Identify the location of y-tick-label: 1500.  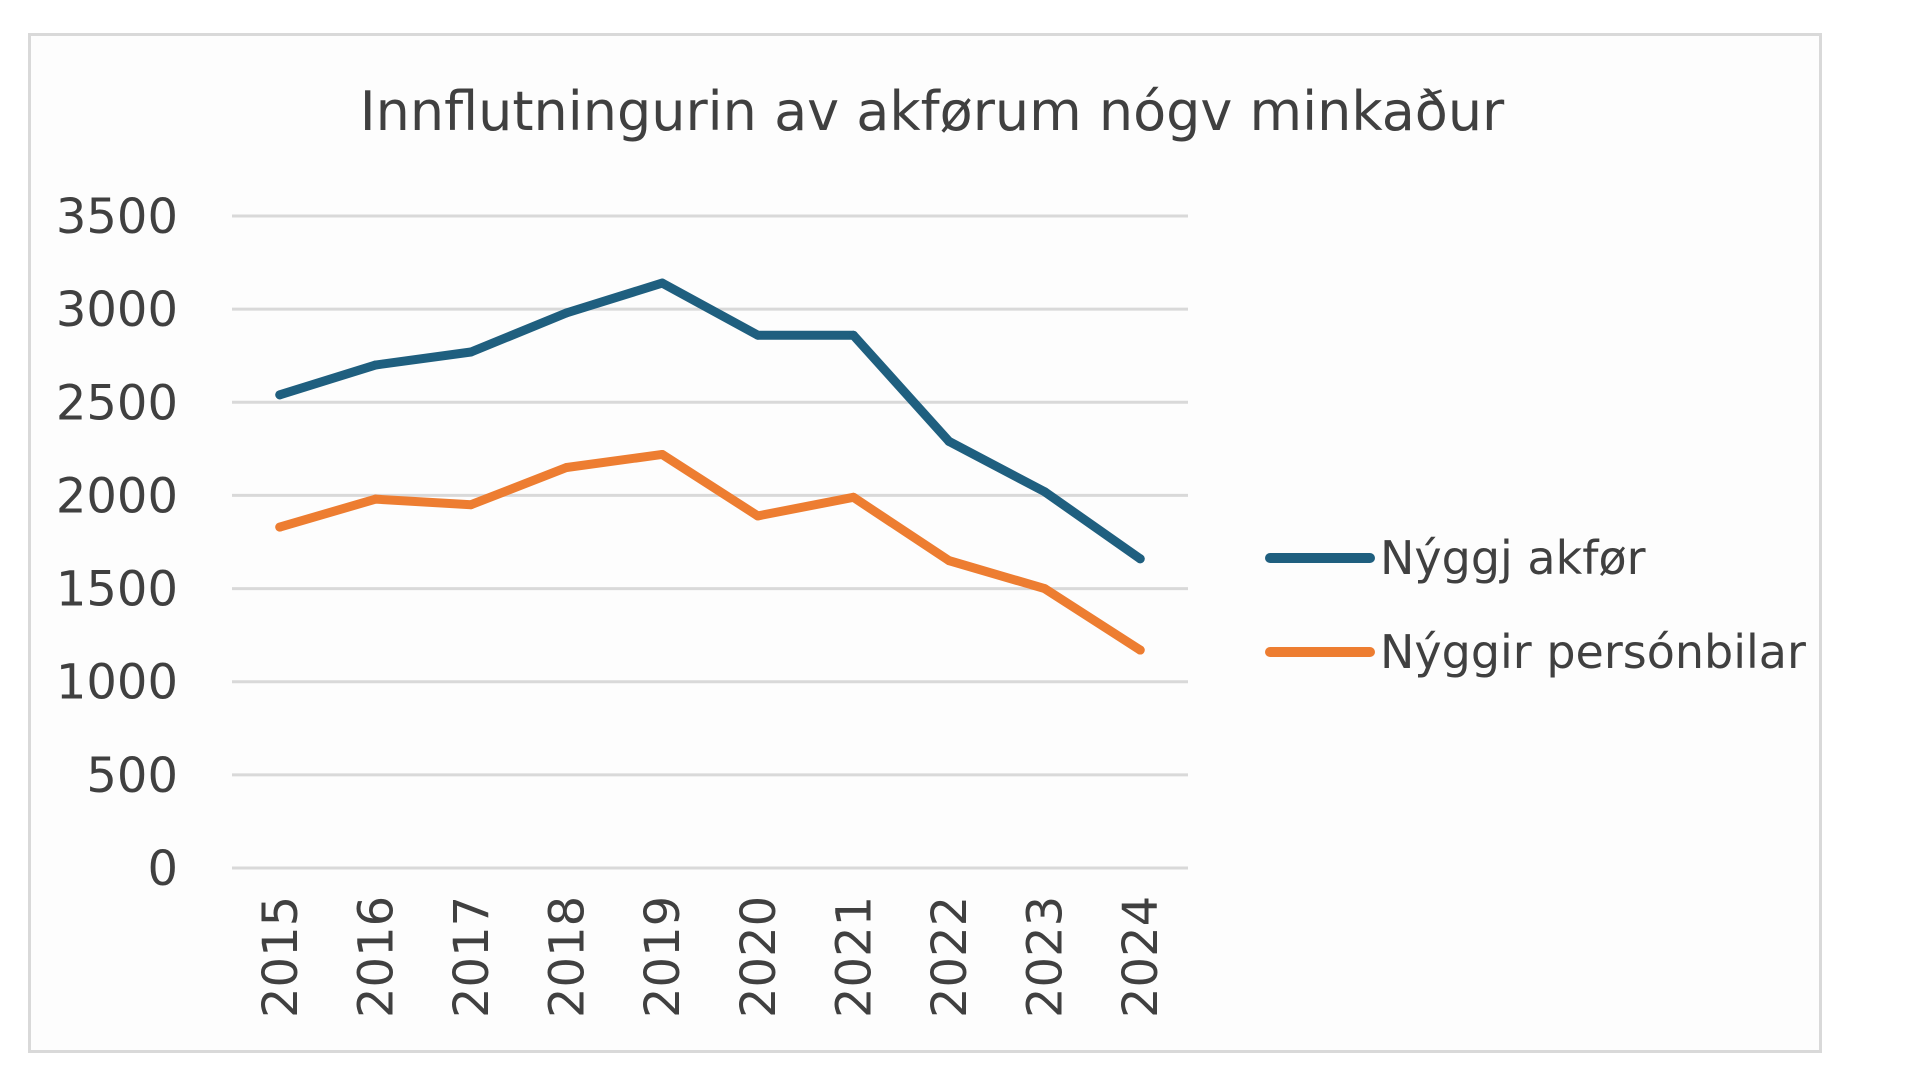
(117, 590).